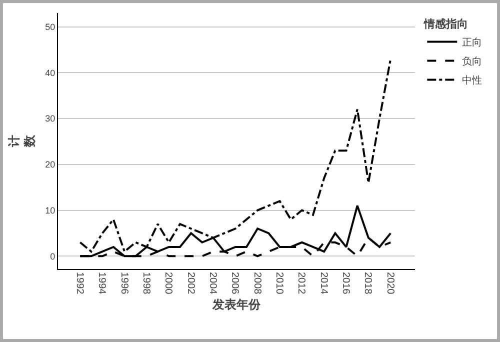  Describe the element at coordinates (50, 119) in the screenshot. I see `y-tick-label: 30` at that location.